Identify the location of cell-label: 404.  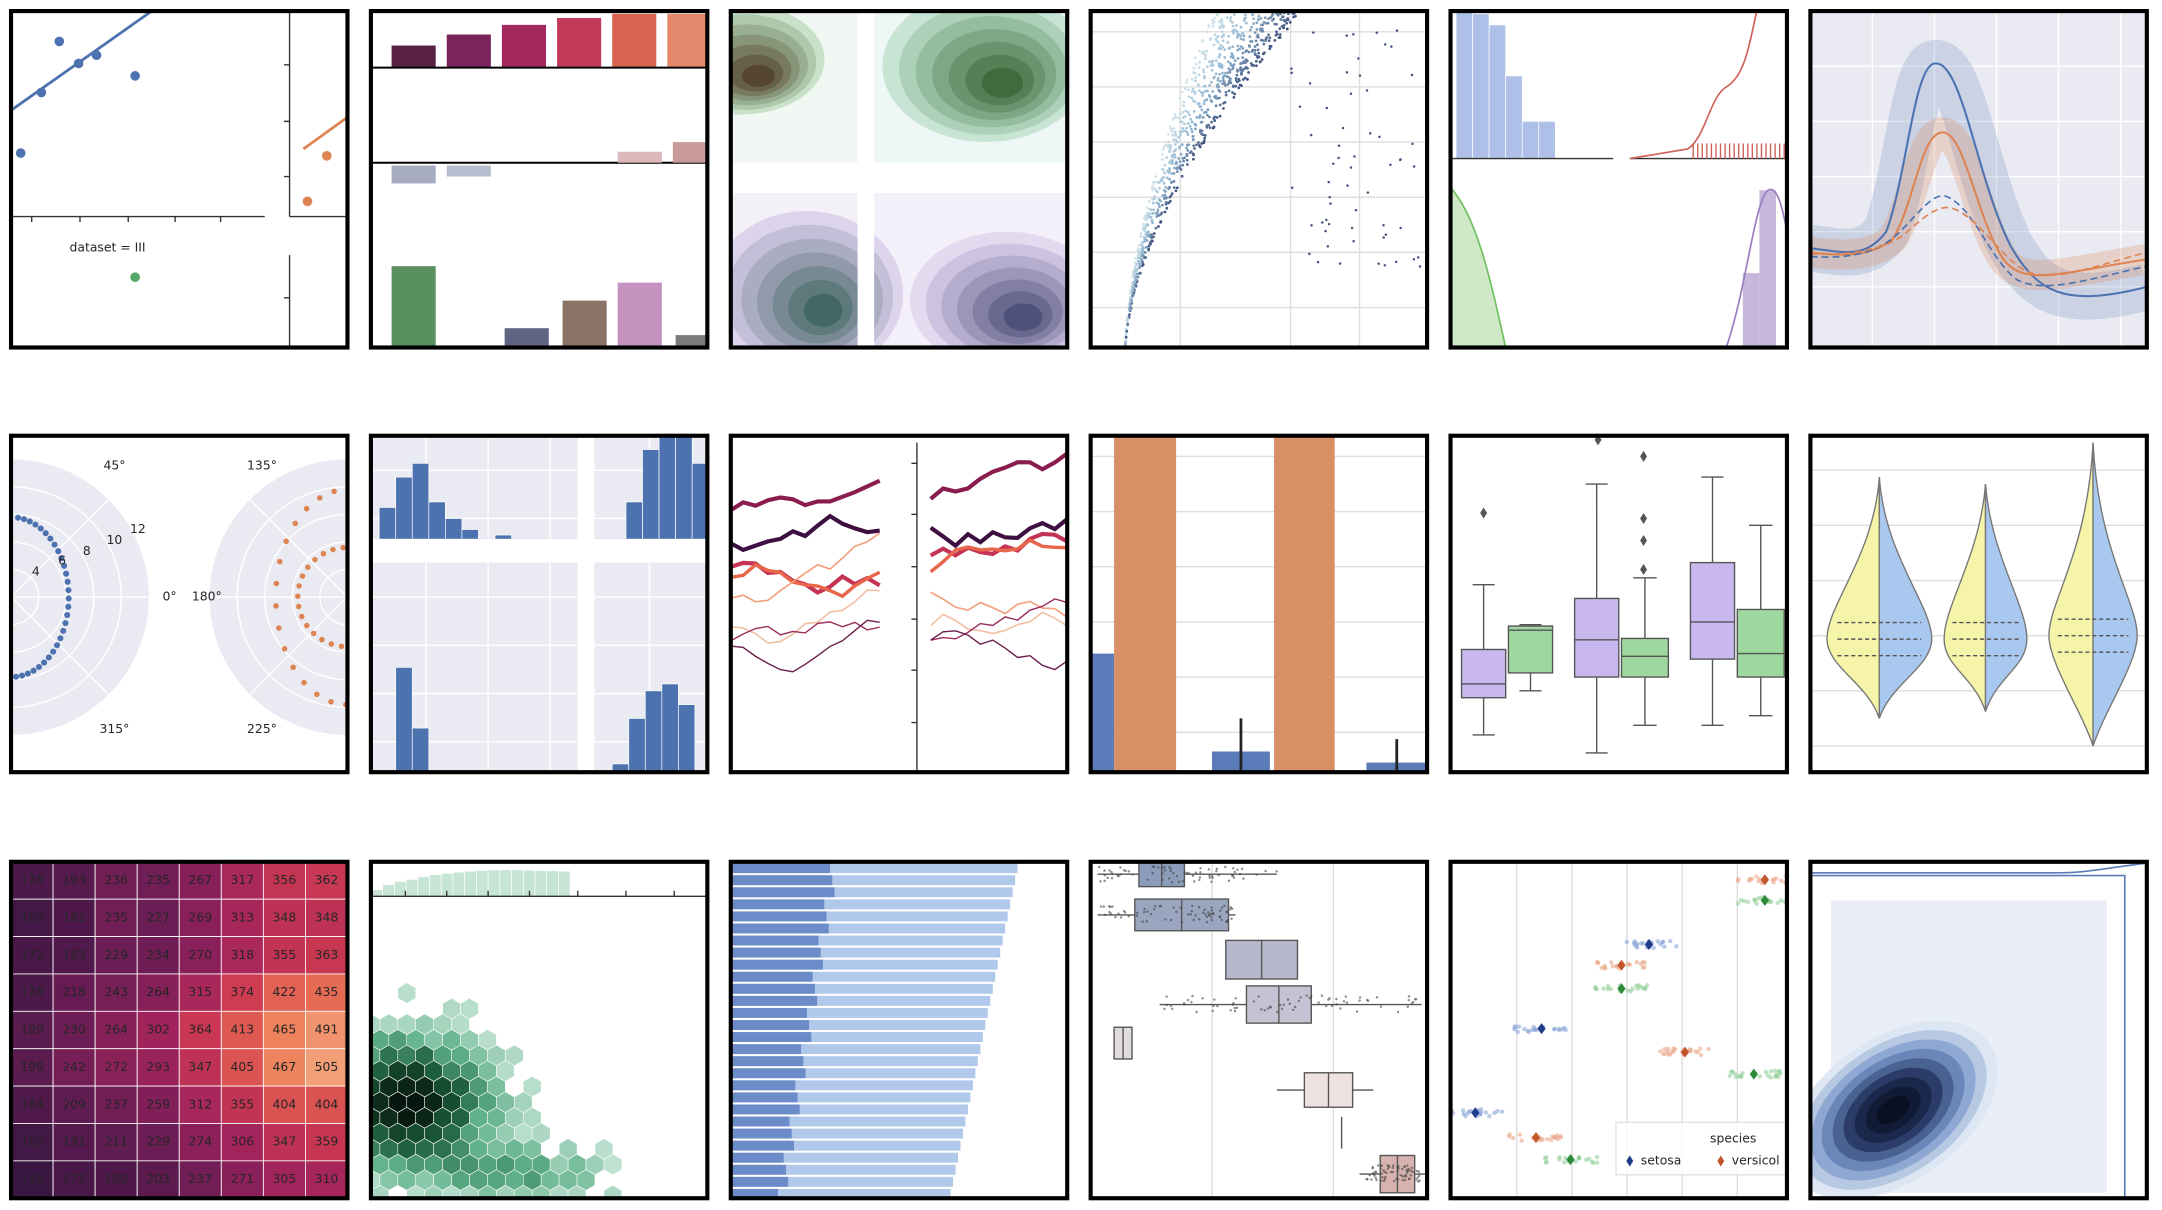
(285, 1103).